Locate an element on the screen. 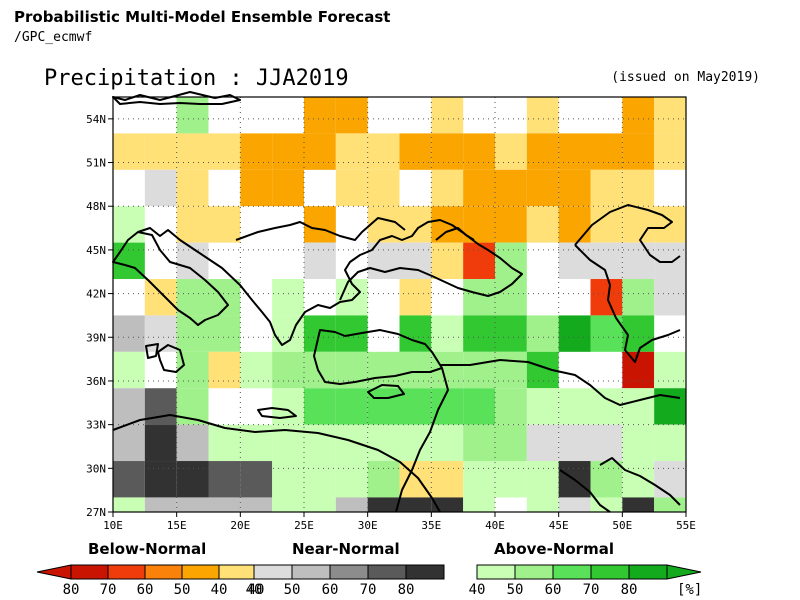  legend-tick-label: 50 is located at coordinates (515, 590).